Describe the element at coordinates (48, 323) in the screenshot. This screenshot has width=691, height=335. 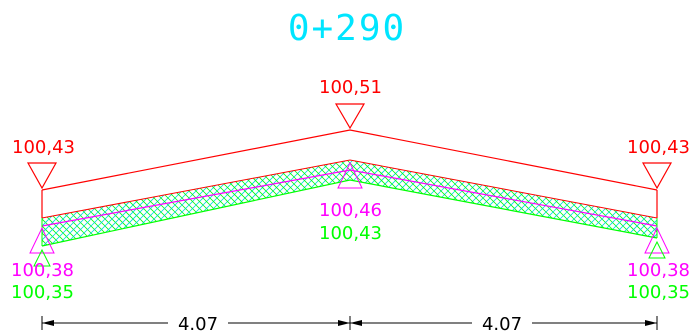
I see `arrowhead-left` at that location.